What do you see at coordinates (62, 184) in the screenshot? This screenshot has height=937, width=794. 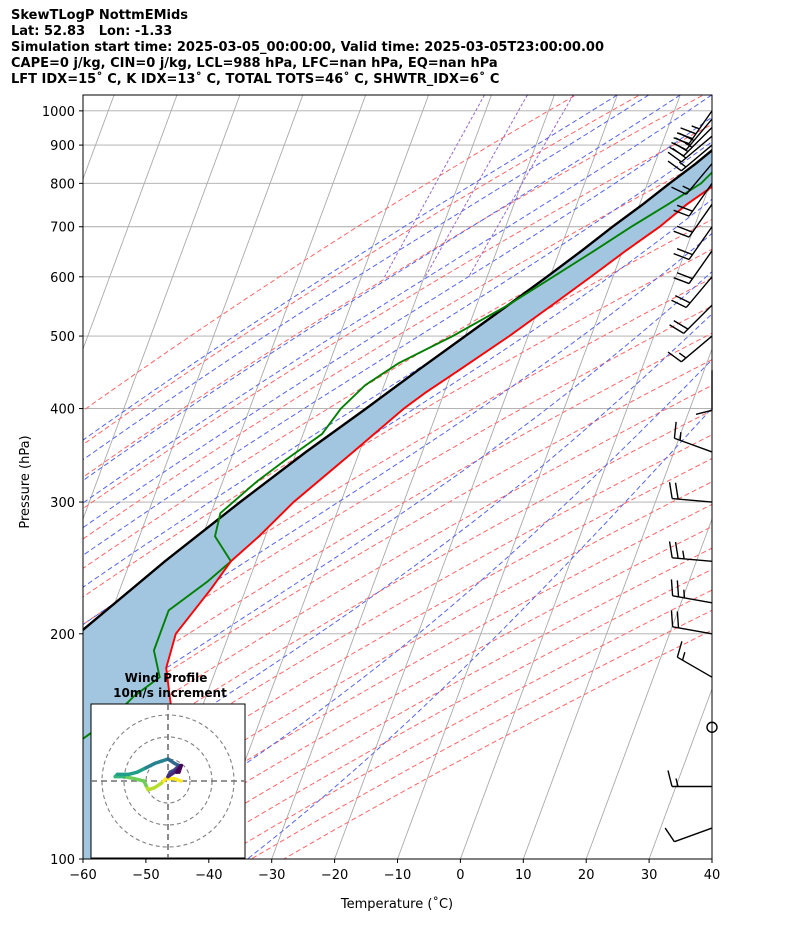 I see `y-tick-label: 800` at bounding box center [62, 184].